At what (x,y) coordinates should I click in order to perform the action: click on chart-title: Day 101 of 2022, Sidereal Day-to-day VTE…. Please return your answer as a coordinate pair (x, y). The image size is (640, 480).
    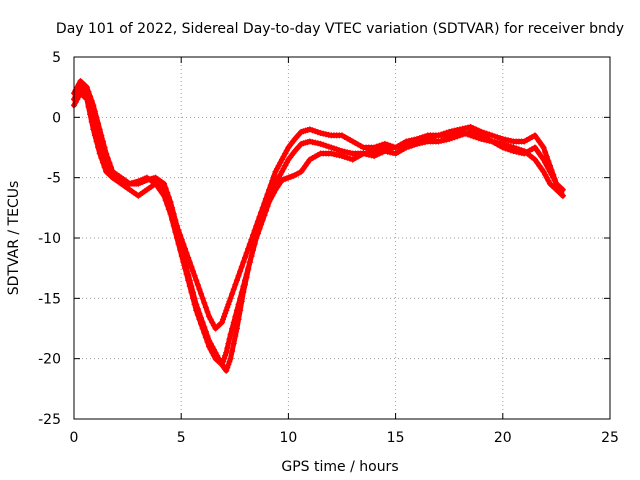
    Looking at the image, I should click on (340, 29).